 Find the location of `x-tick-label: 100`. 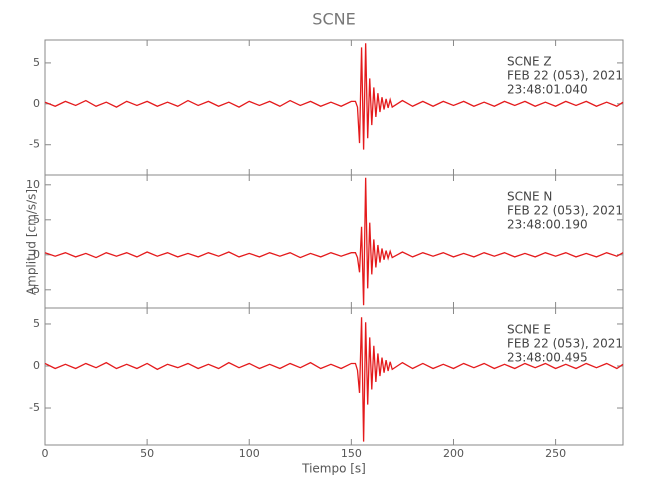

x-tick-label: 100 is located at coordinates (249, 453).